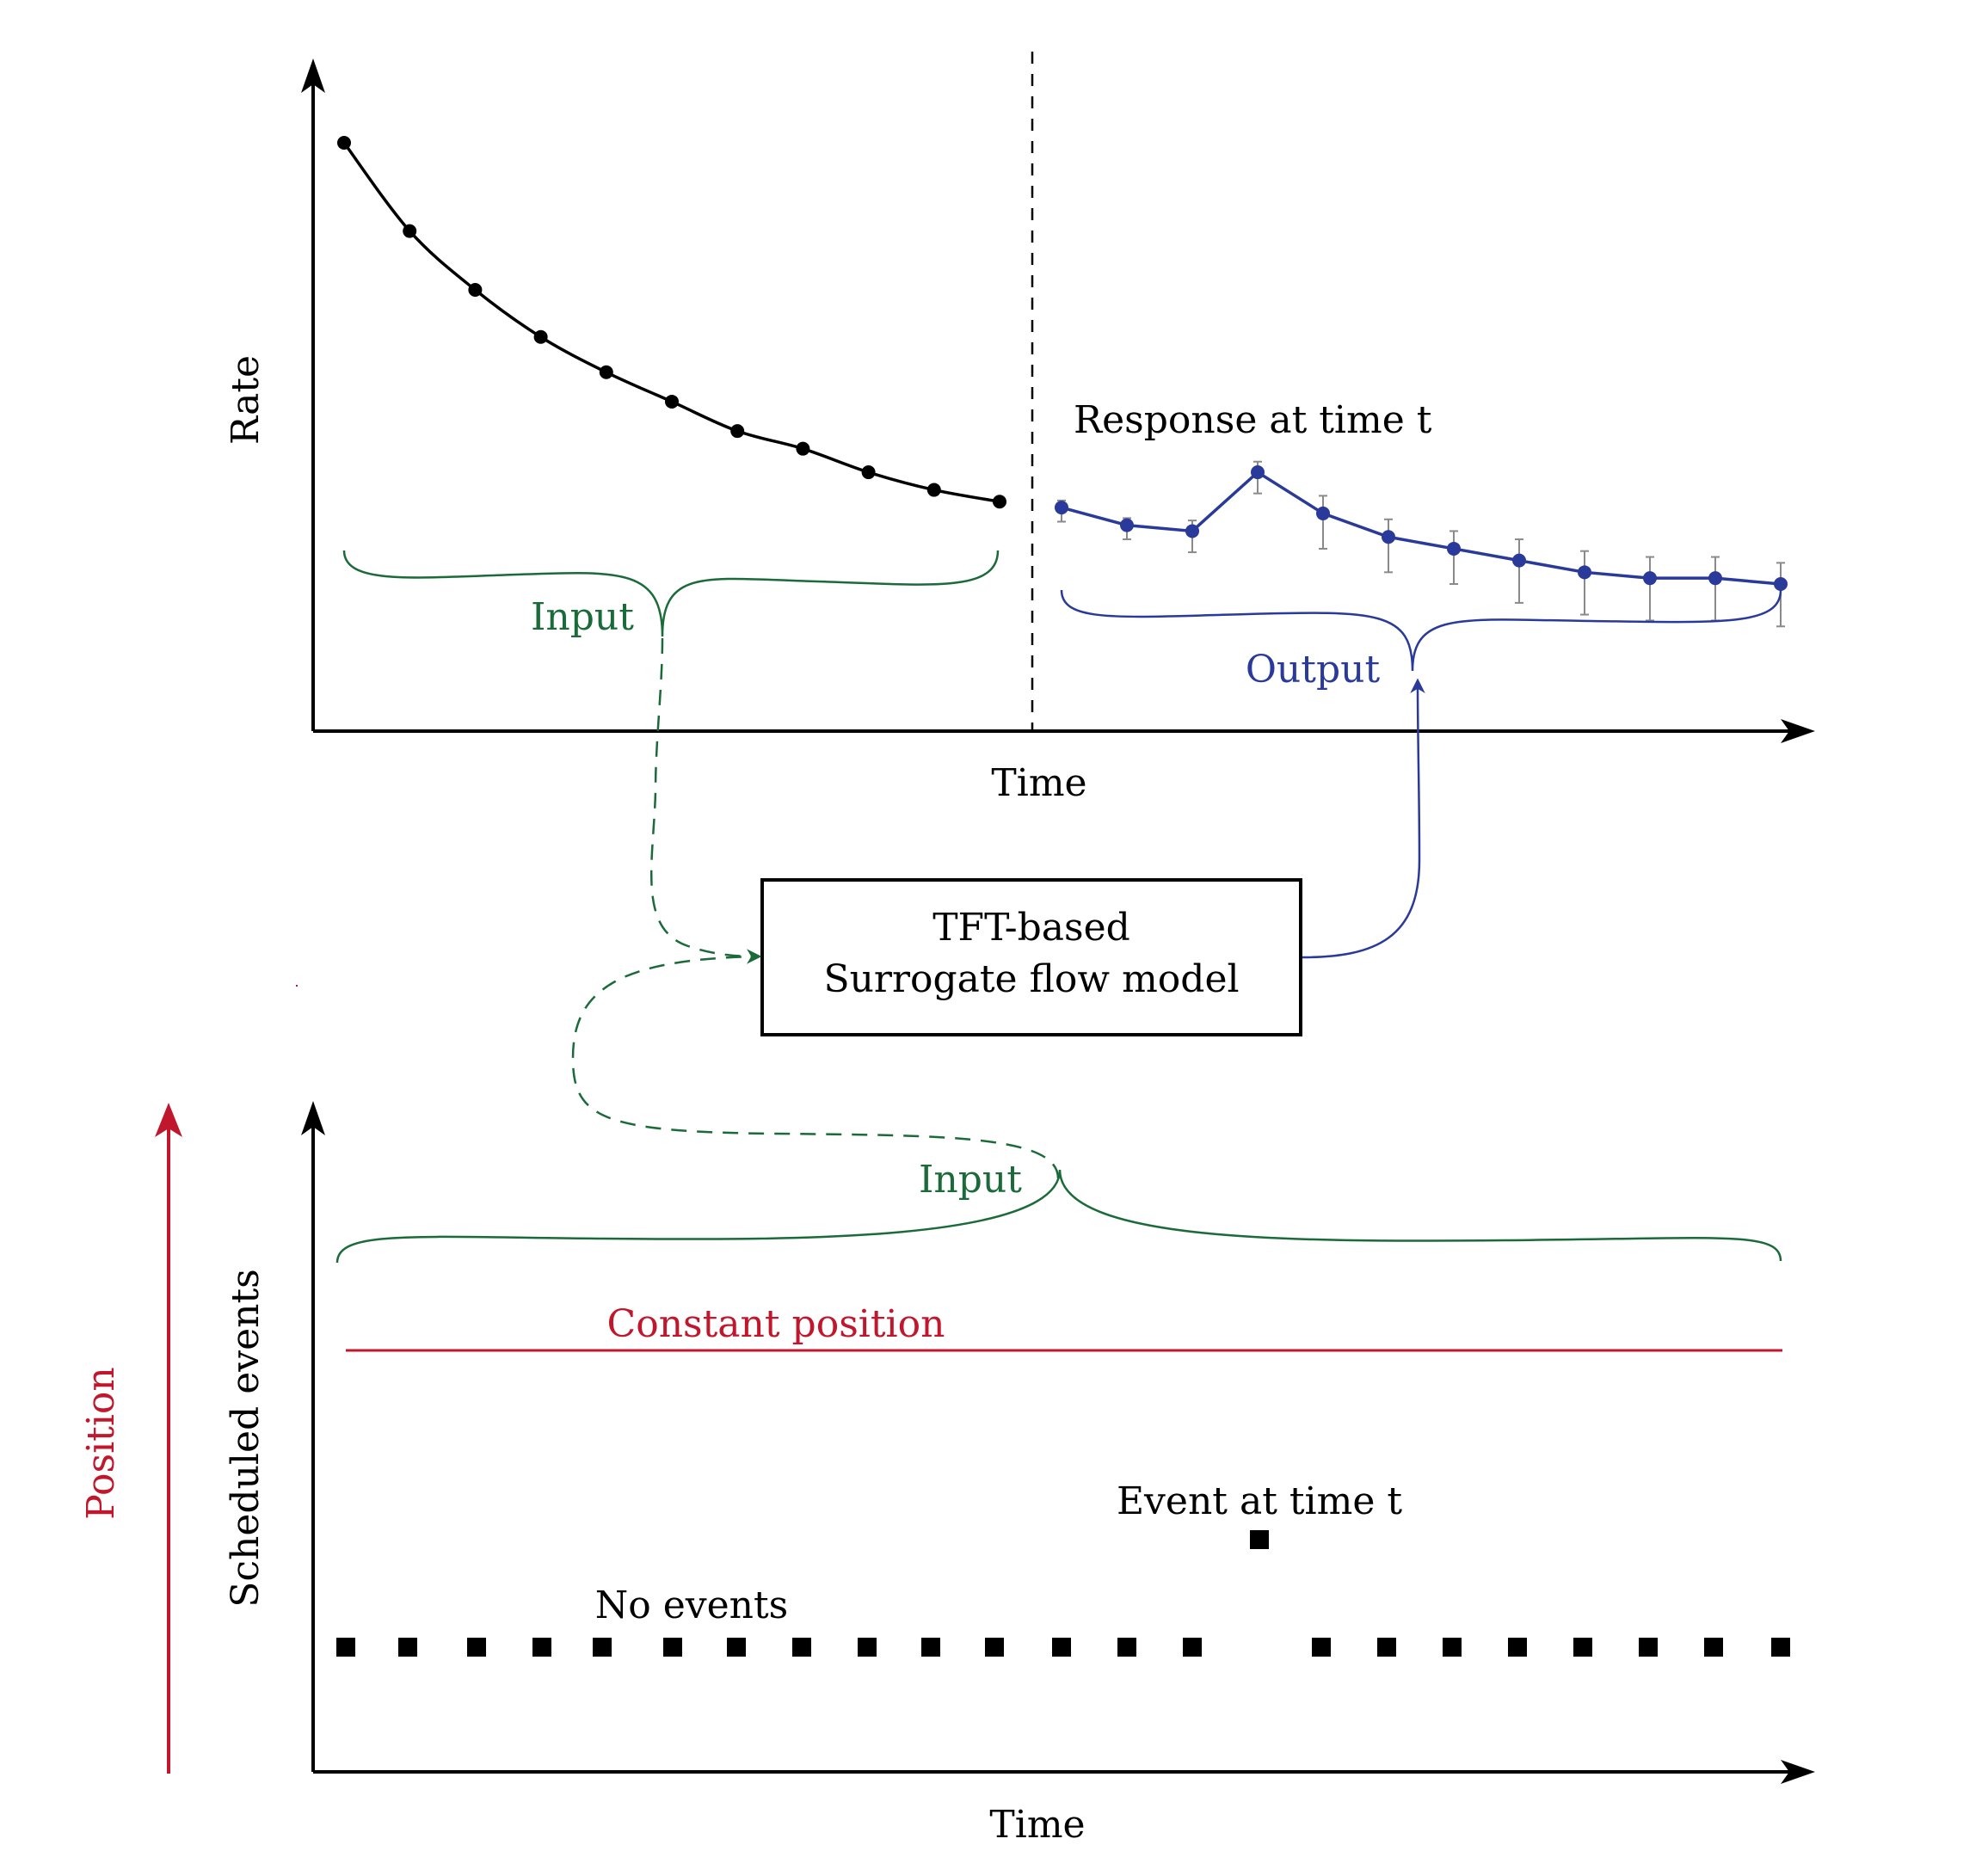 The width and height of the screenshot is (1988, 1851). I want to click on event-label: Event at time t, so click(1259, 1501).